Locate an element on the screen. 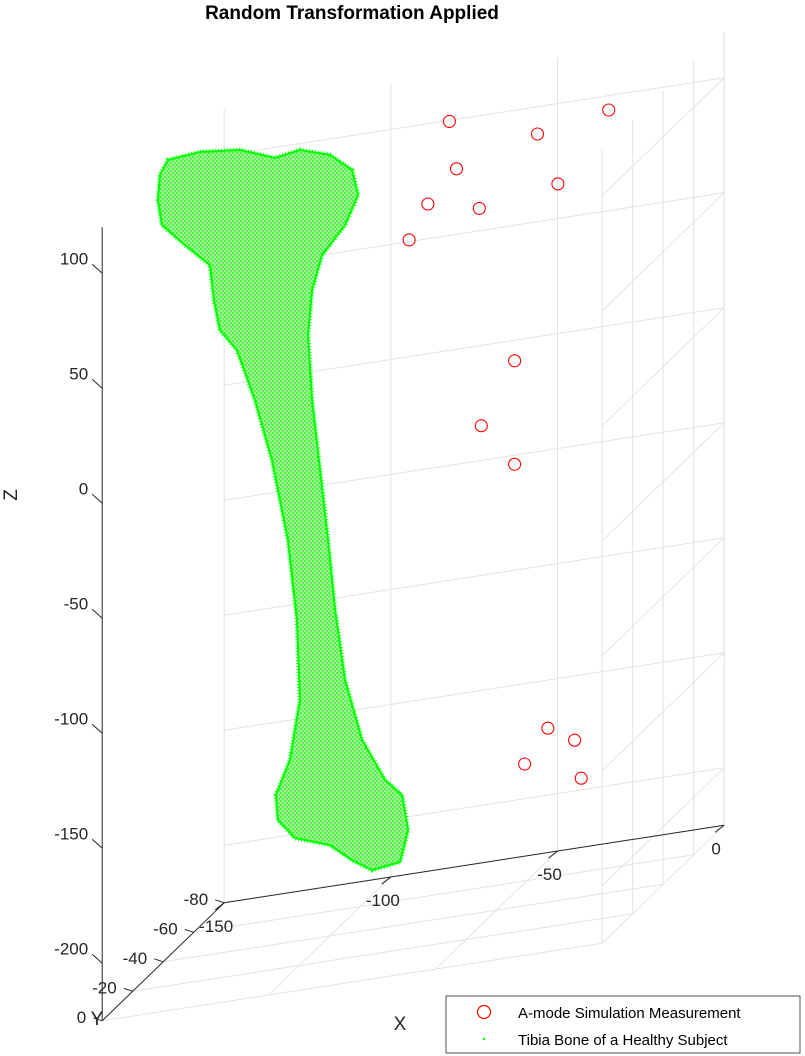 This screenshot has height=1056, width=805. z-axis-label: Z is located at coordinates (11, 495).